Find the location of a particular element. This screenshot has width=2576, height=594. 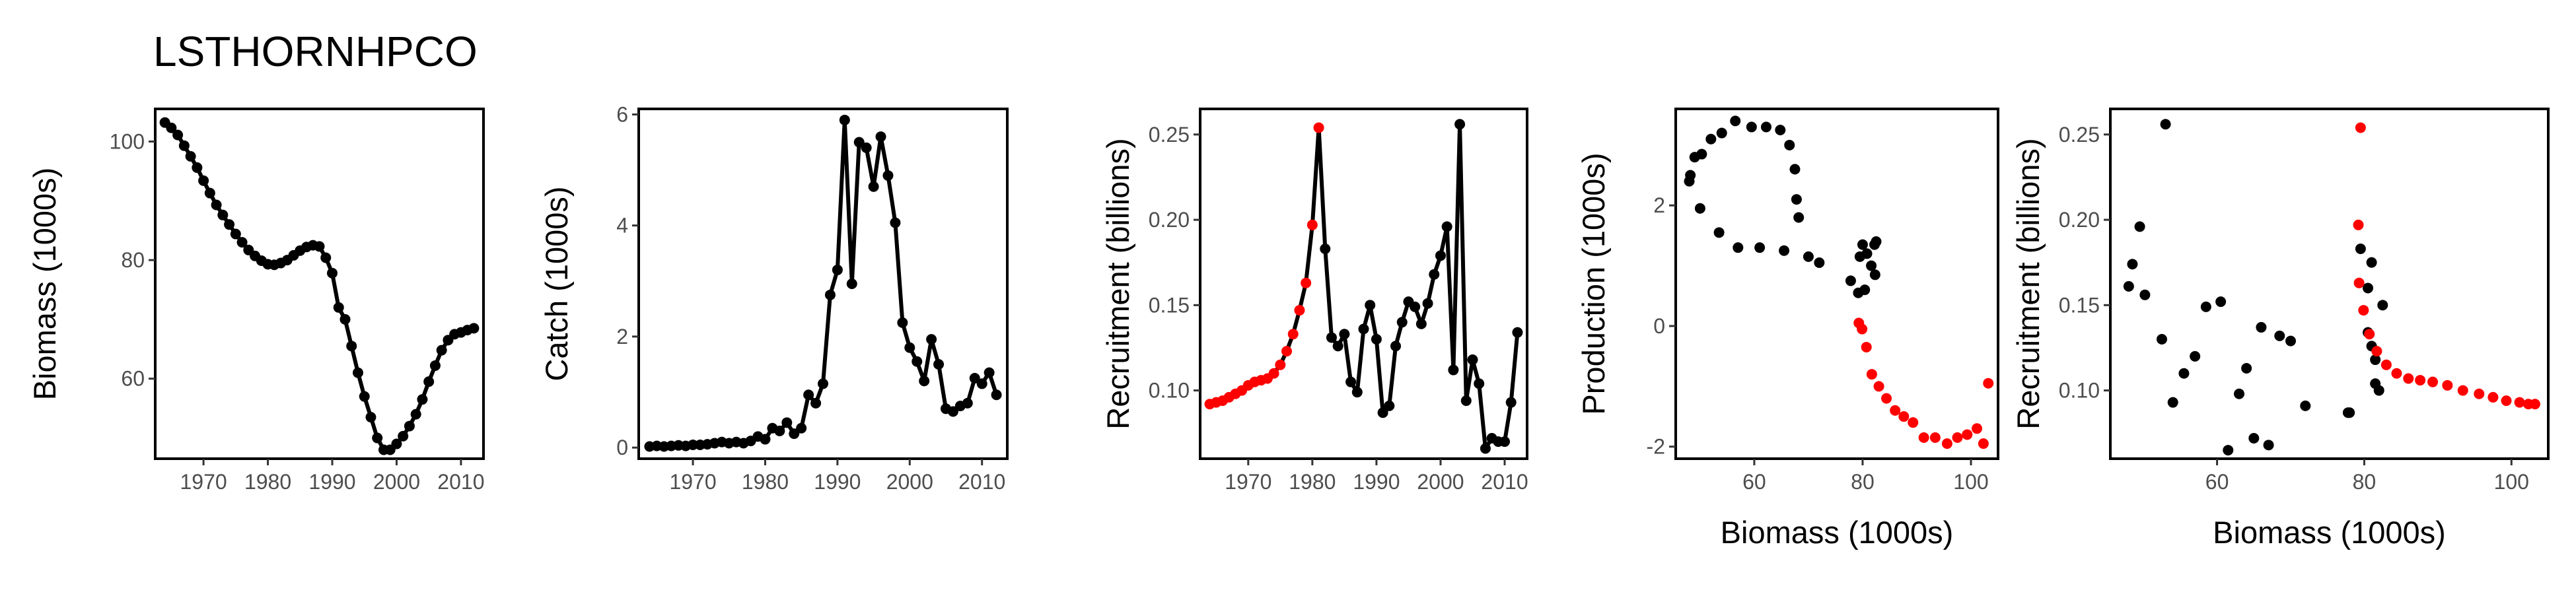

x-tick-label: 1990 is located at coordinates (332, 482).